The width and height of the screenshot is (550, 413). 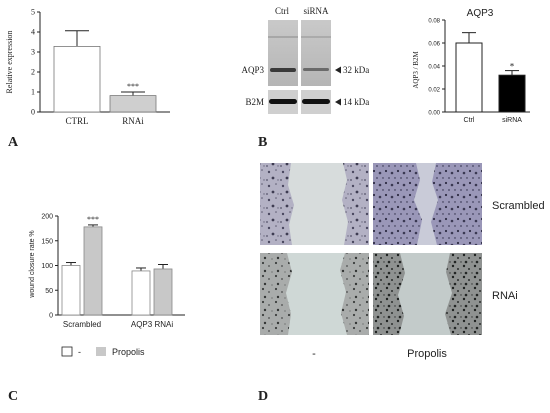 What do you see at coordinates (356, 70) in the screenshot?
I see `blot-marker-32kda: 32 kDa` at bounding box center [356, 70].